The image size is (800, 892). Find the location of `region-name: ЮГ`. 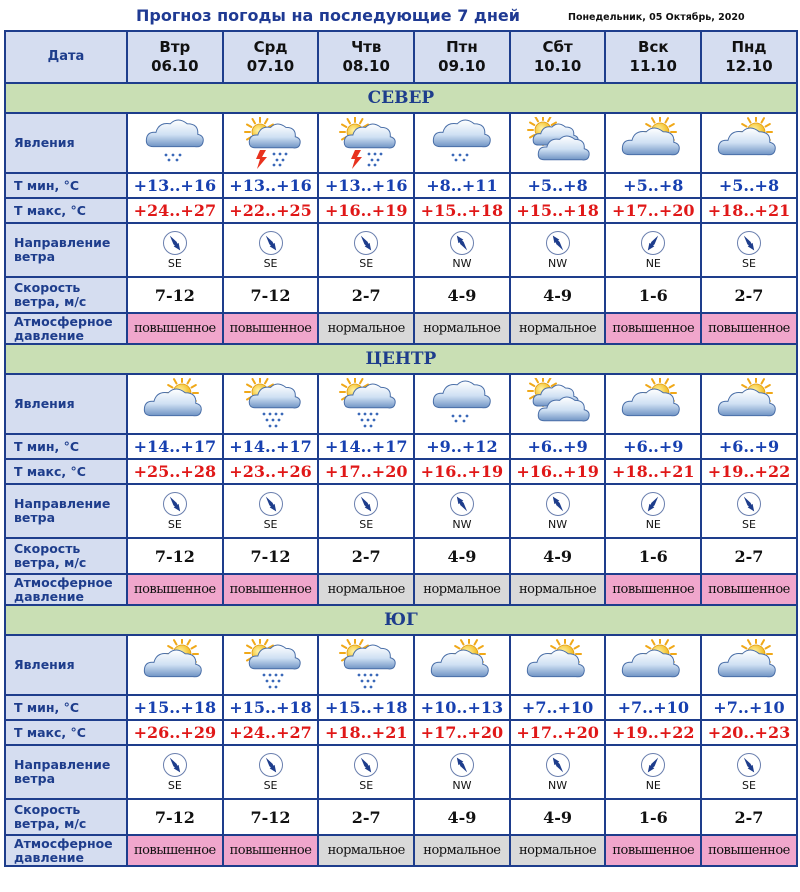

region-name: ЮГ is located at coordinates (401, 620).